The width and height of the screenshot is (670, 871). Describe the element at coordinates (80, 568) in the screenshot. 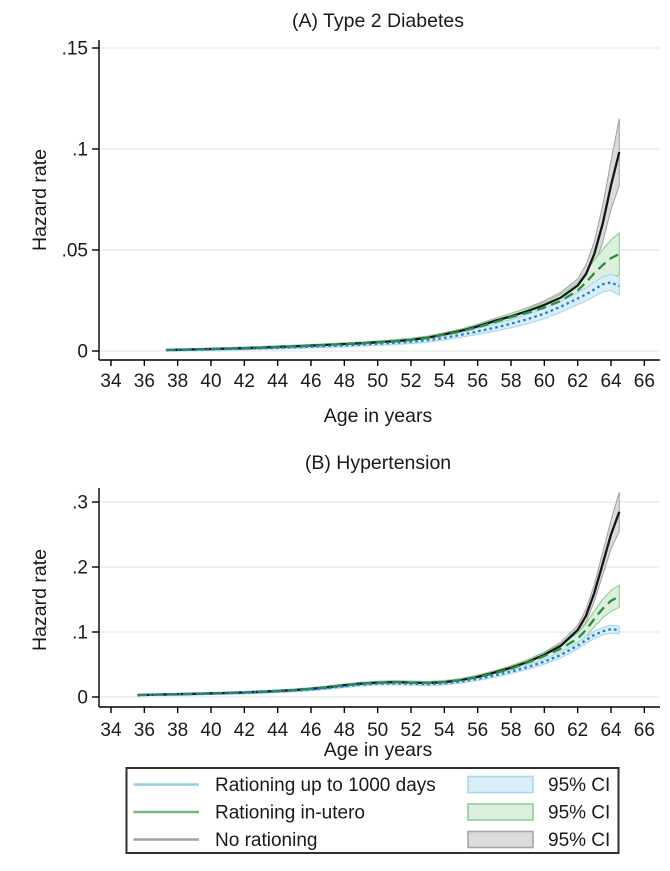

I see `y-tick-label: .2` at that location.